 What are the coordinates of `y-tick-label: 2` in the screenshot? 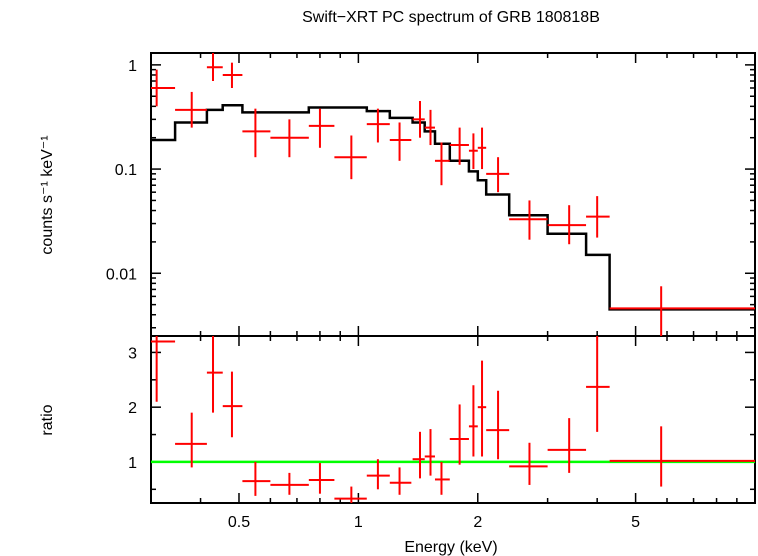 It's located at (132, 408).